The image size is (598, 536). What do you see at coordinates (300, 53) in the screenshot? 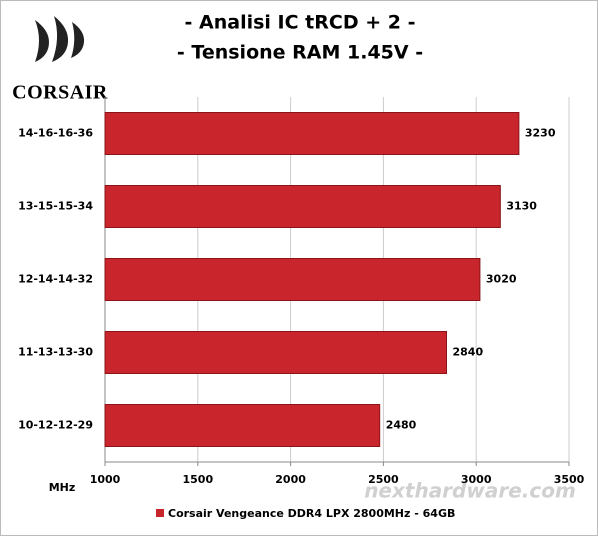
I see `chart-subtitle: - Tensione RAM 1.45V -` at bounding box center [300, 53].